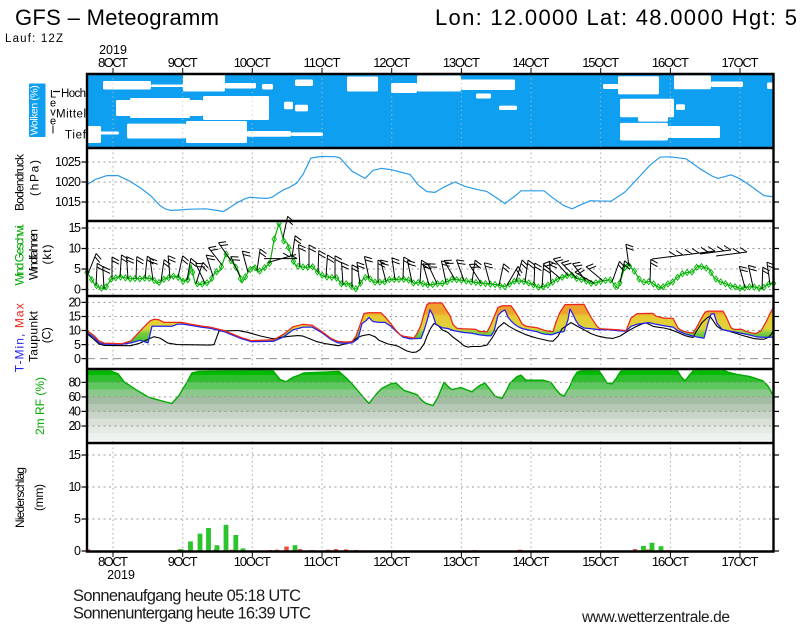 This screenshot has height=625, width=800. What do you see at coordinates (39, 497) in the screenshot?
I see `svg-text: (mm)` at bounding box center [39, 497].